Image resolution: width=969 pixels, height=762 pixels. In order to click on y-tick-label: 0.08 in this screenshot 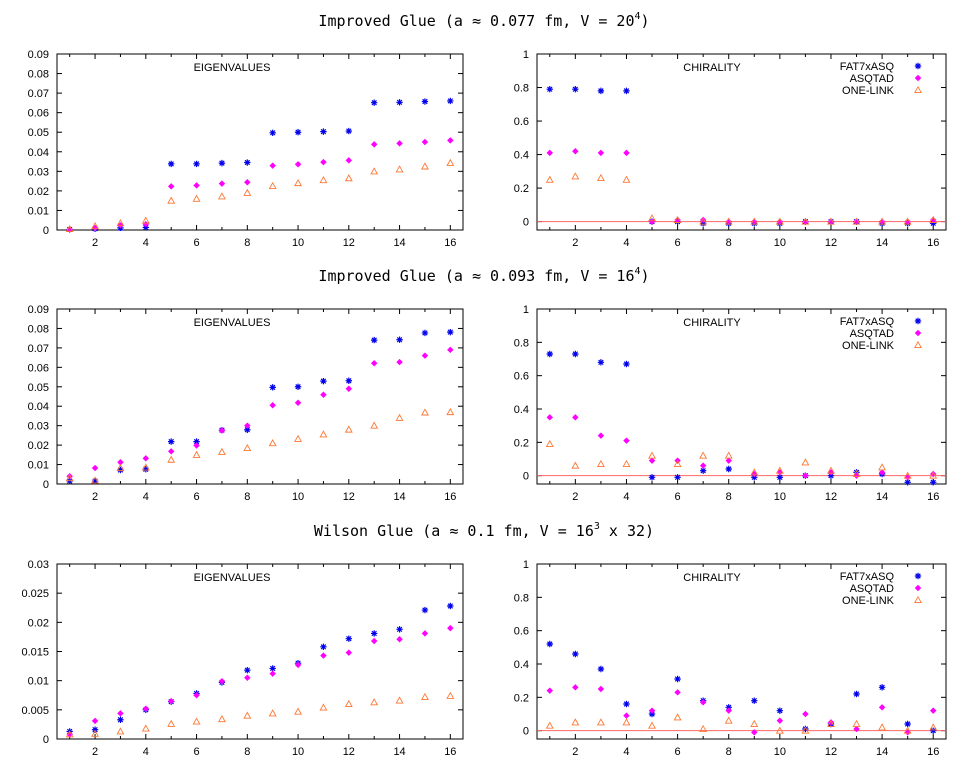, I will do `click(38, 75)`.